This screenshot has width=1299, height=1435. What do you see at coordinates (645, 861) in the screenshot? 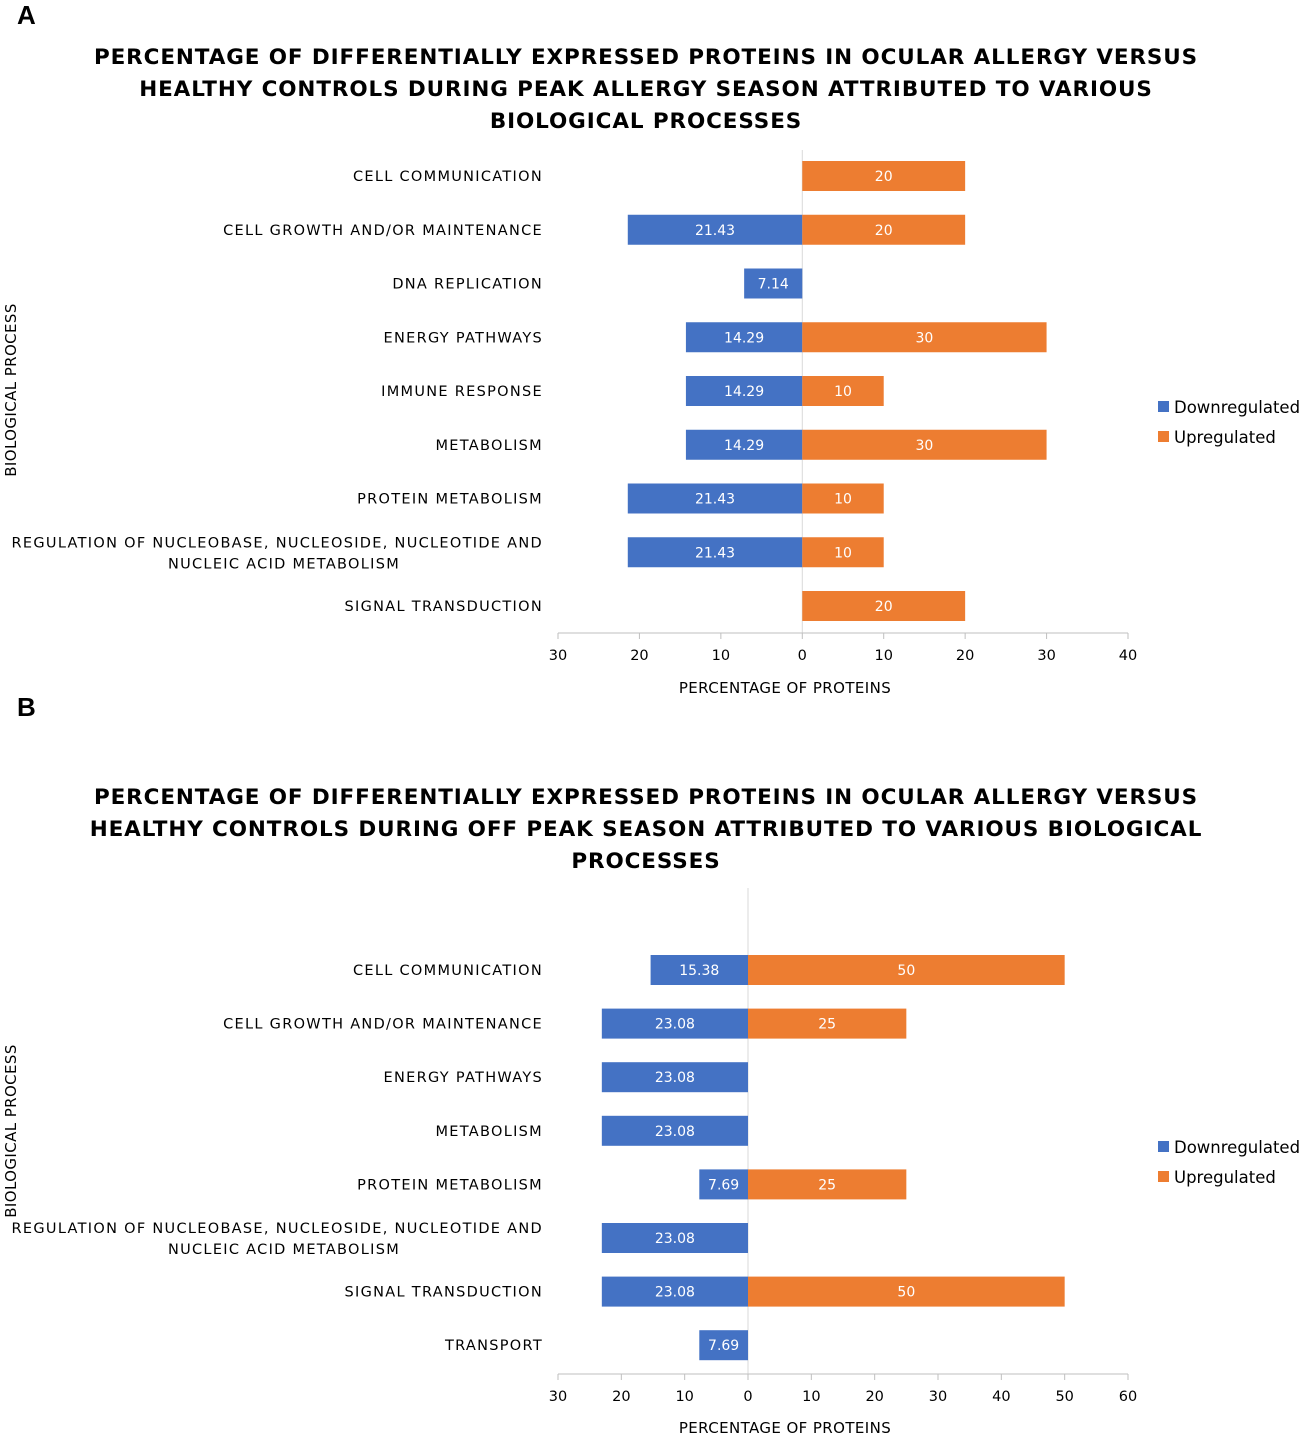
I see `chart-title-line: PROCESSES` at bounding box center [645, 861].